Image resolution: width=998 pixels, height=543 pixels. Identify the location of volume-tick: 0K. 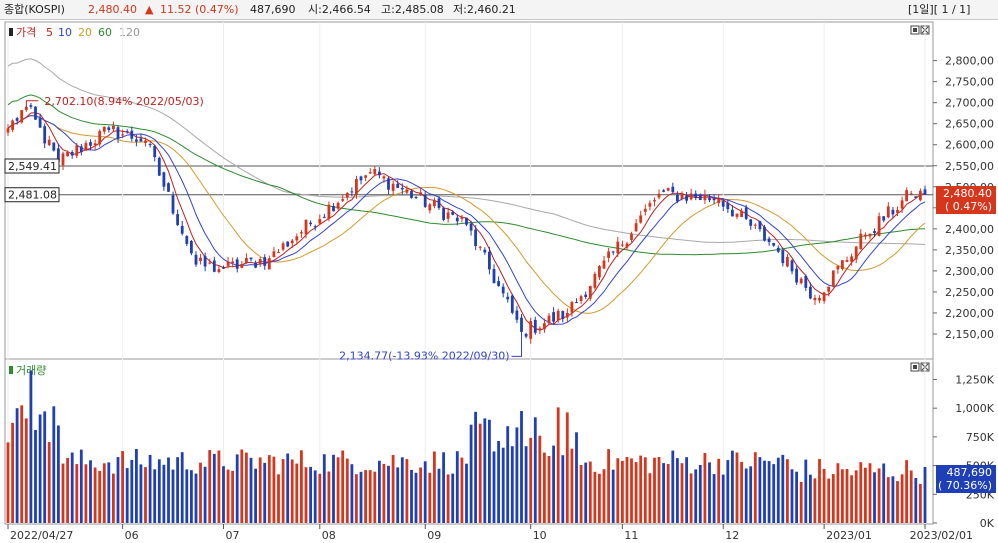
(987, 523).